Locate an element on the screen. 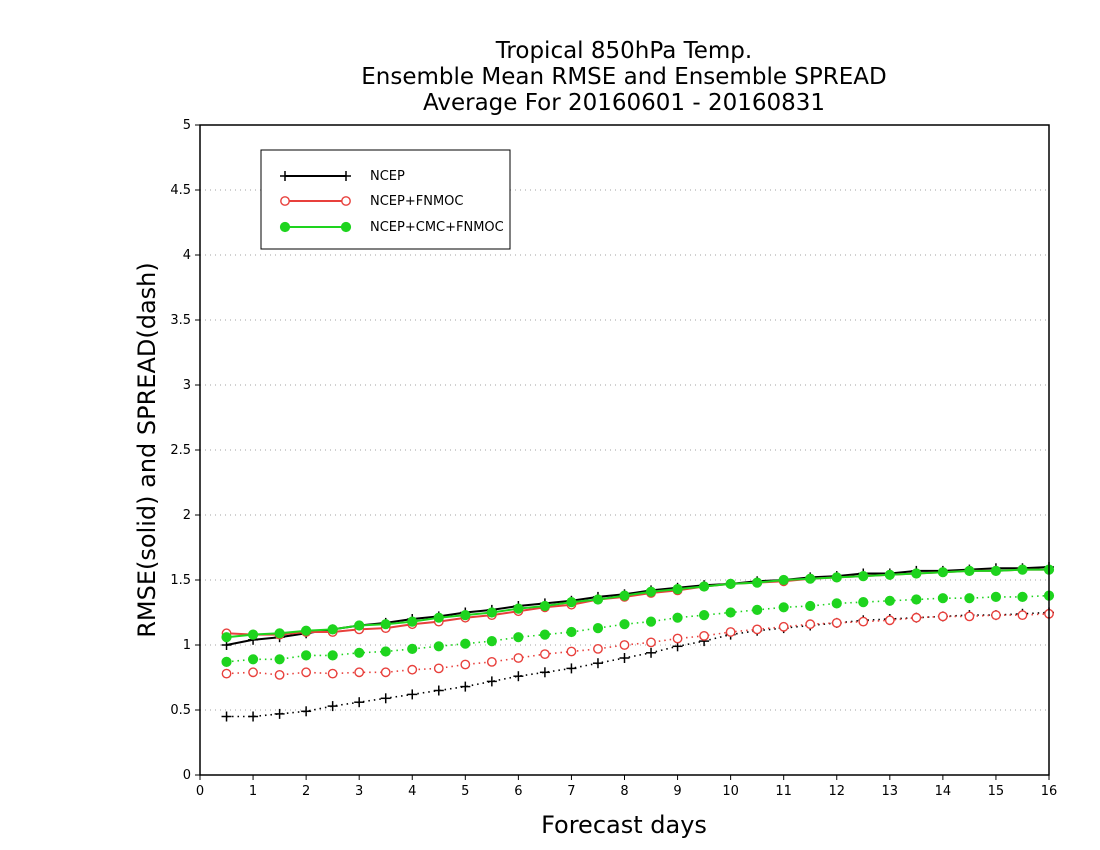 This screenshot has width=1100, height=850. chart-title-line-1: Tropical 850hPa Temp. is located at coordinates (623, 51).